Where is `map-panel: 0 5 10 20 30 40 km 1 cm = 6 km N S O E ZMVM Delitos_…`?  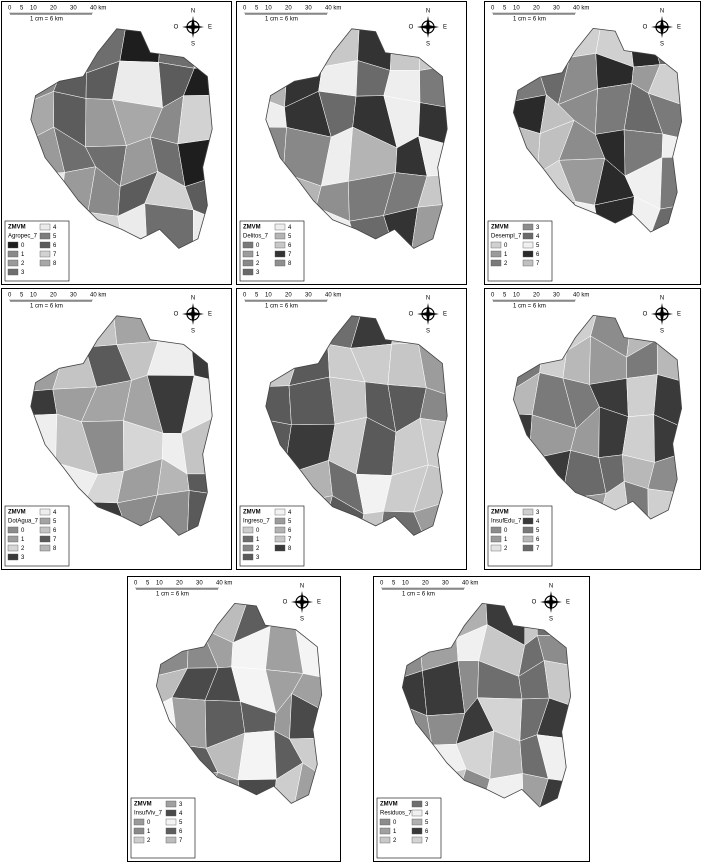 map-panel: 0 5 10 20 30 40 km 1 cm = 6 km N S O E ZMVM Delitos_… is located at coordinates (351, 143).